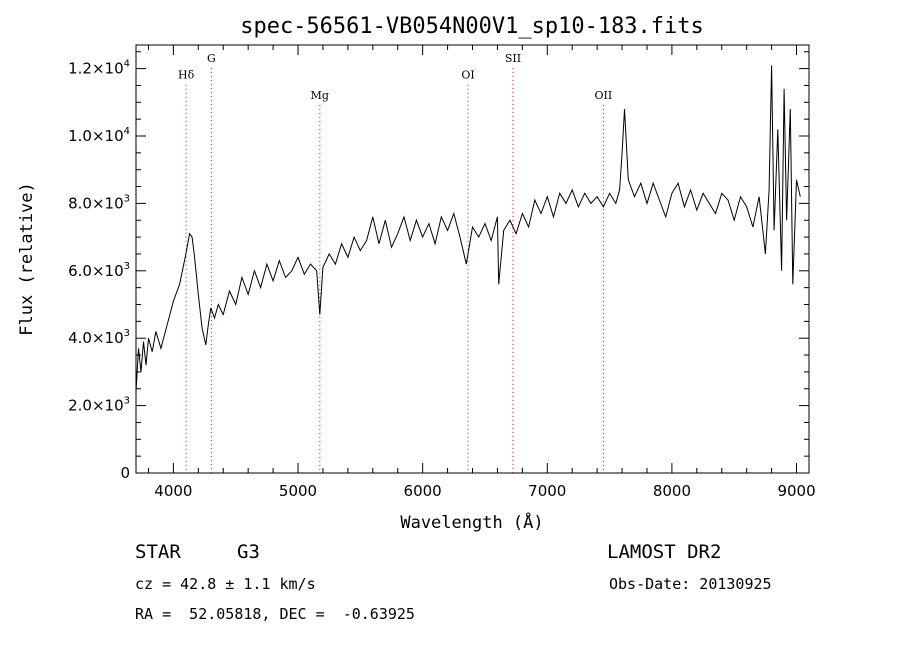  What do you see at coordinates (96, 271) in the screenshot?
I see `y-tick-mantissa: 6.0×10` at bounding box center [96, 271].